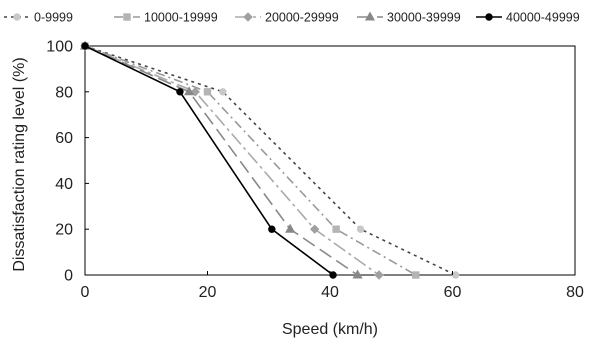 The height and width of the screenshot is (342, 606). Describe the element at coordinates (302, 18) in the screenshot. I see `legend-label: 20000-29999` at that location.